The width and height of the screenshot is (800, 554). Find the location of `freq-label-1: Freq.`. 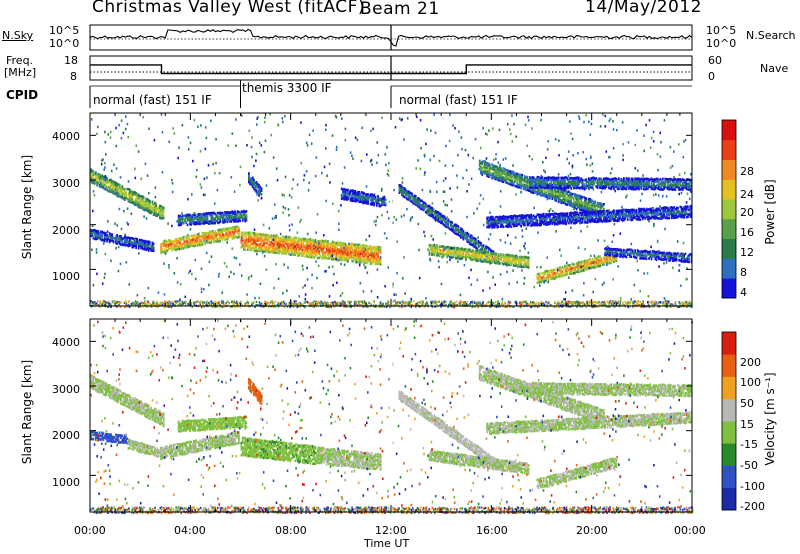

freq-label-1: Freq. is located at coordinates (20, 60).